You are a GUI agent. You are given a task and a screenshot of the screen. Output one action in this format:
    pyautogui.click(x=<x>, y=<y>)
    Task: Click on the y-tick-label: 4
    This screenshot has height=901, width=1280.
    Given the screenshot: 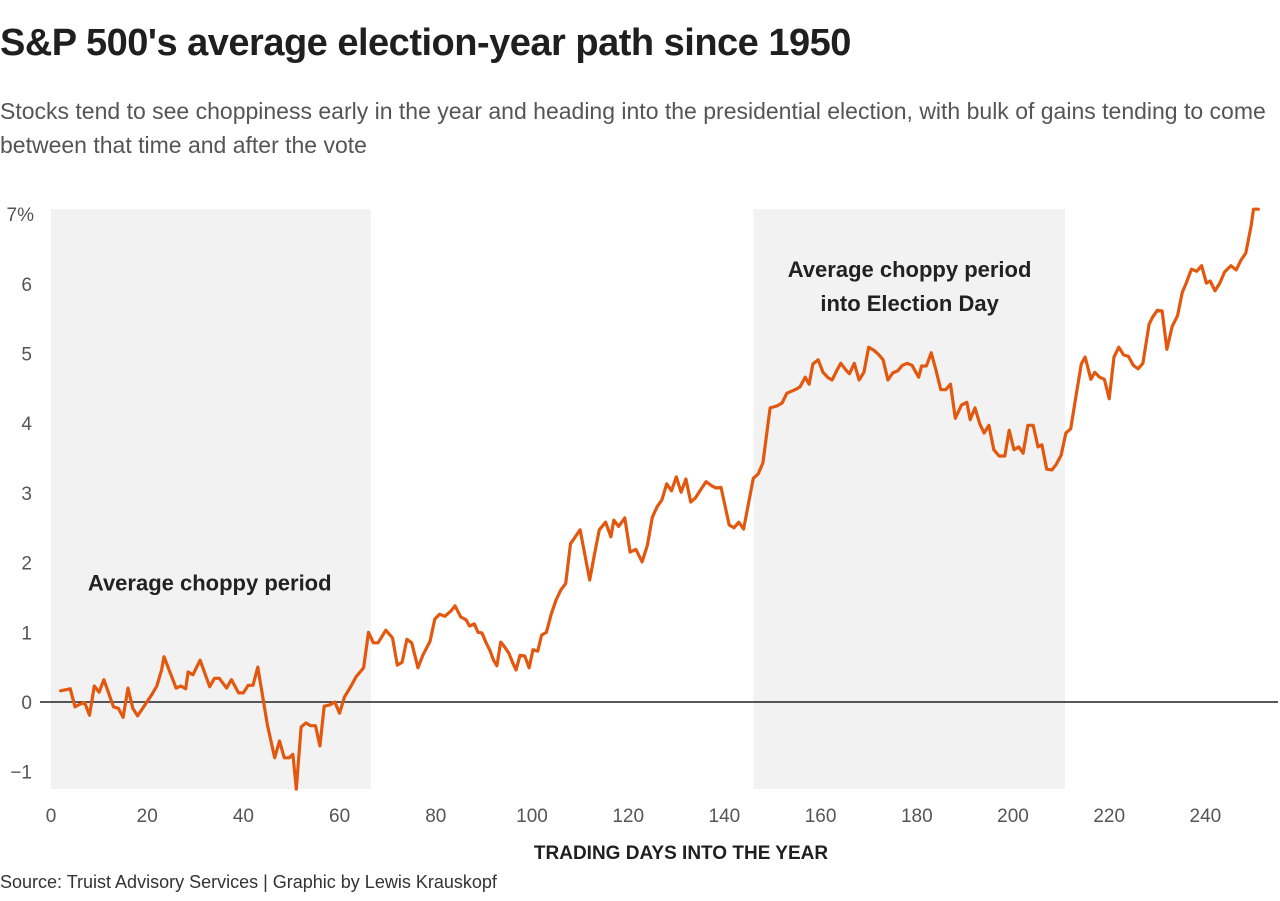 What is the action you would take?
    pyautogui.click(x=26, y=424)
    